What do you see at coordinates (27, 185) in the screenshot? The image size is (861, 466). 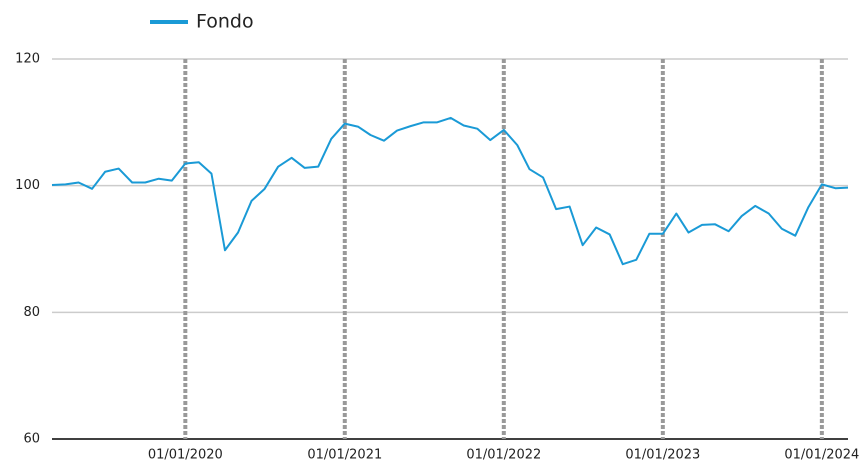 I see `y-tick-label: 100` at bounding box center [27, 185].